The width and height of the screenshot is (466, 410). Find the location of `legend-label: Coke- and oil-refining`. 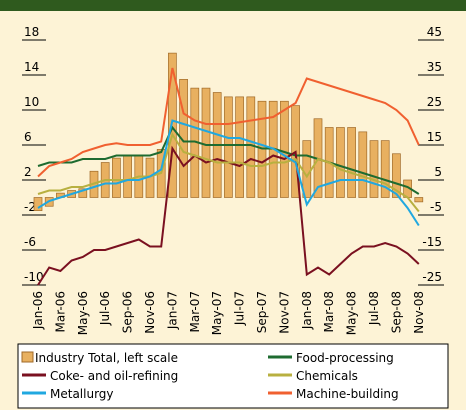

legend-label: Coke- and oil-refining is located at coordinates (114, 376).